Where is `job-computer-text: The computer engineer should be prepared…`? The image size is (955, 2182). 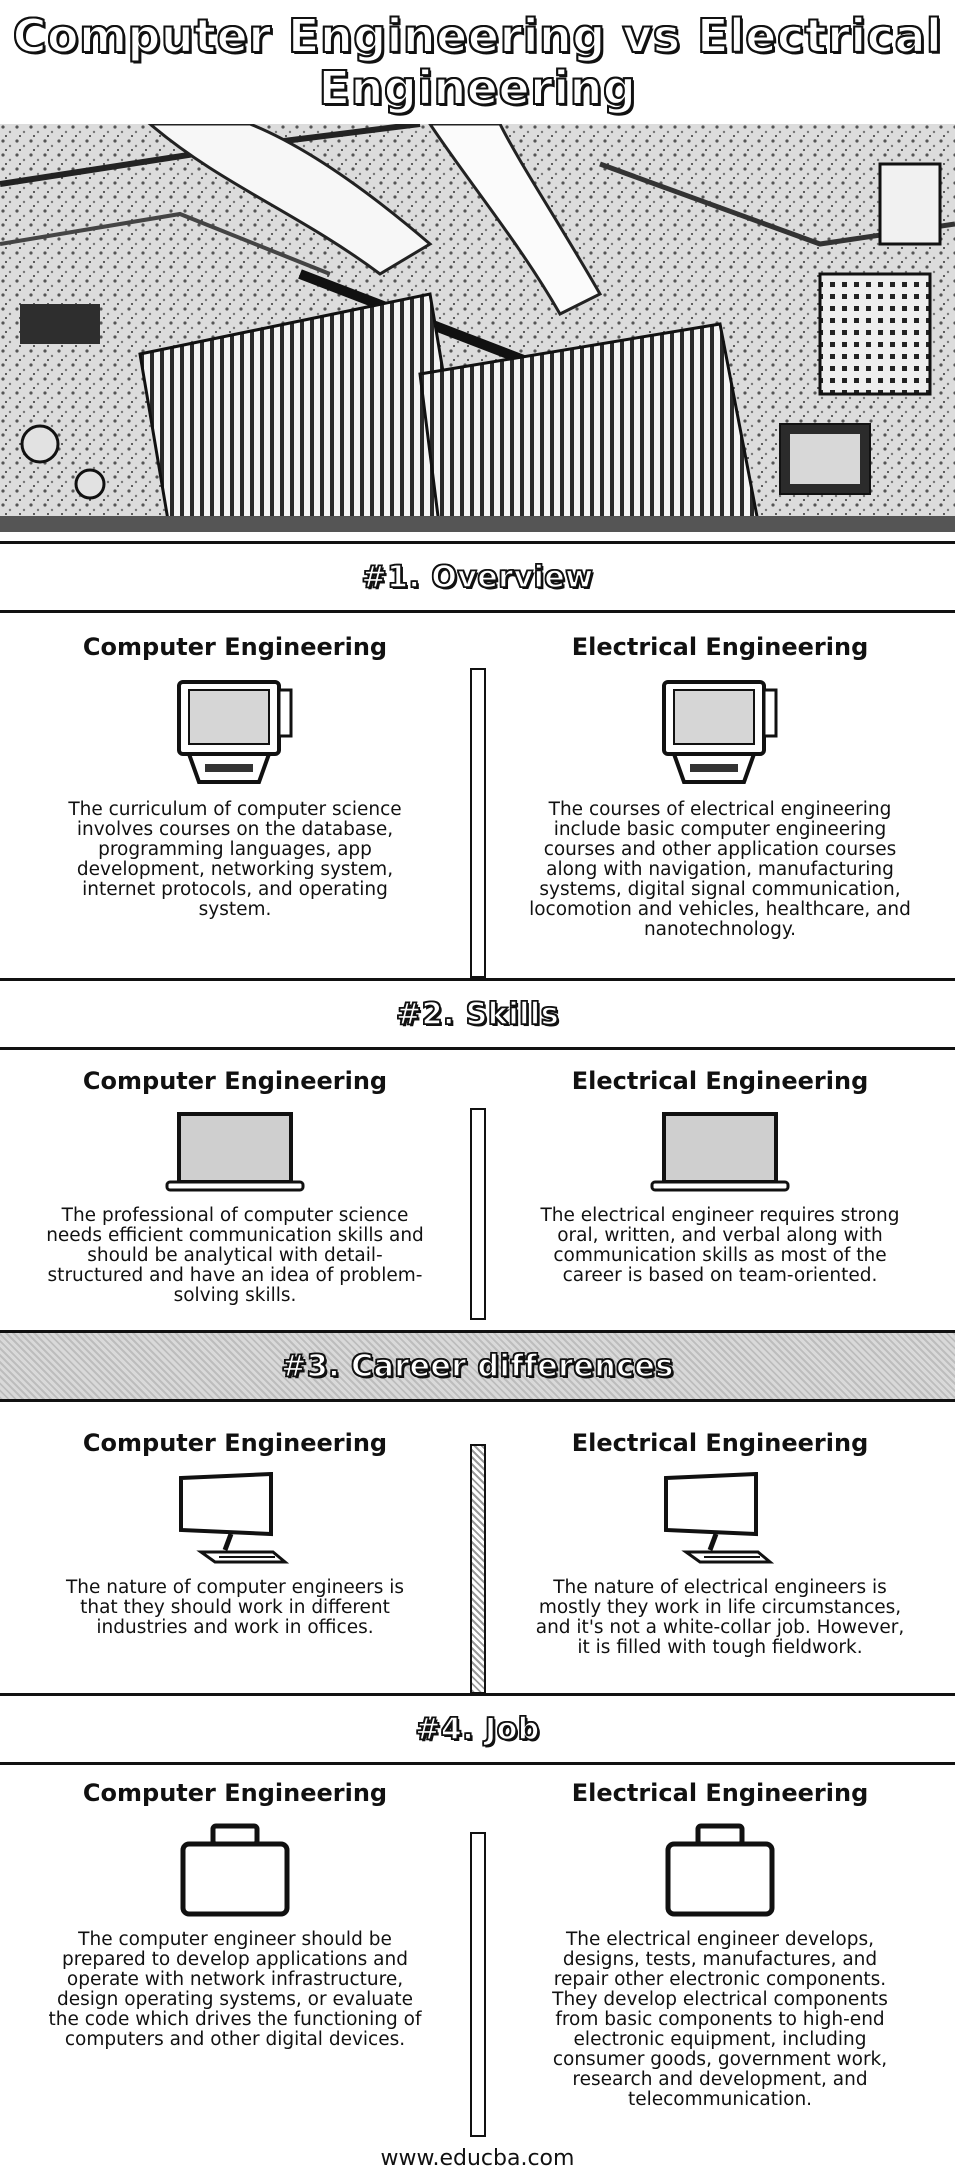
job-computer-text: The computer engineer should be prepared… is located at coordinates (235, 1989).